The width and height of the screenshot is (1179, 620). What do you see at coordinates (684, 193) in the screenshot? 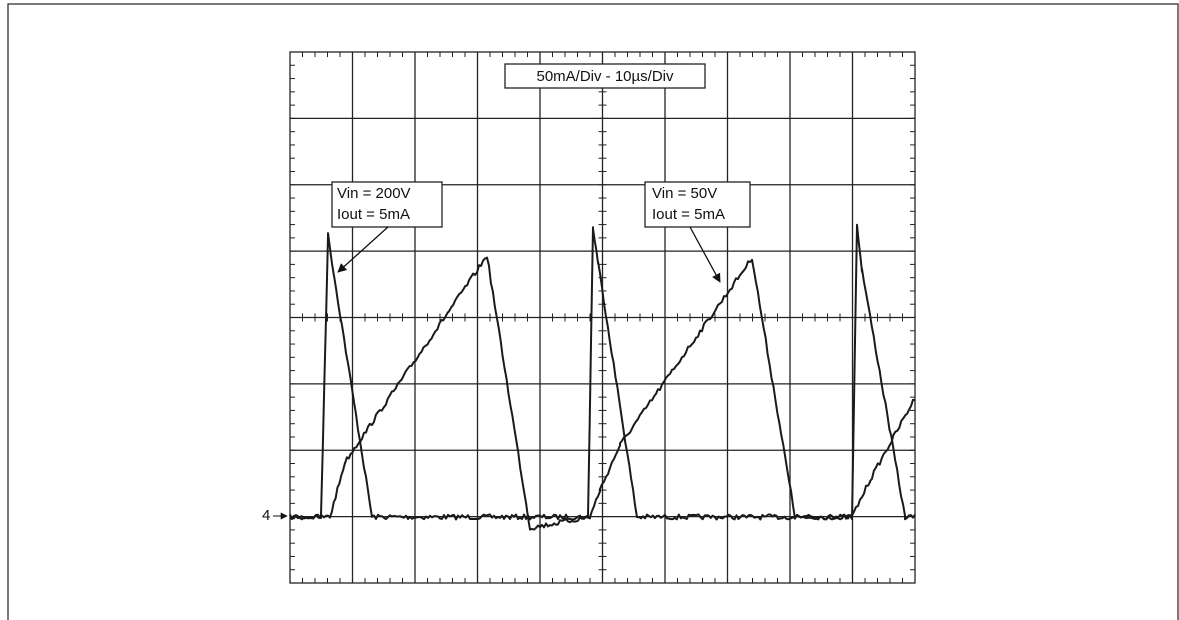
I see `annotation-text: Vin = 50V` at bounding box center [684, 193].